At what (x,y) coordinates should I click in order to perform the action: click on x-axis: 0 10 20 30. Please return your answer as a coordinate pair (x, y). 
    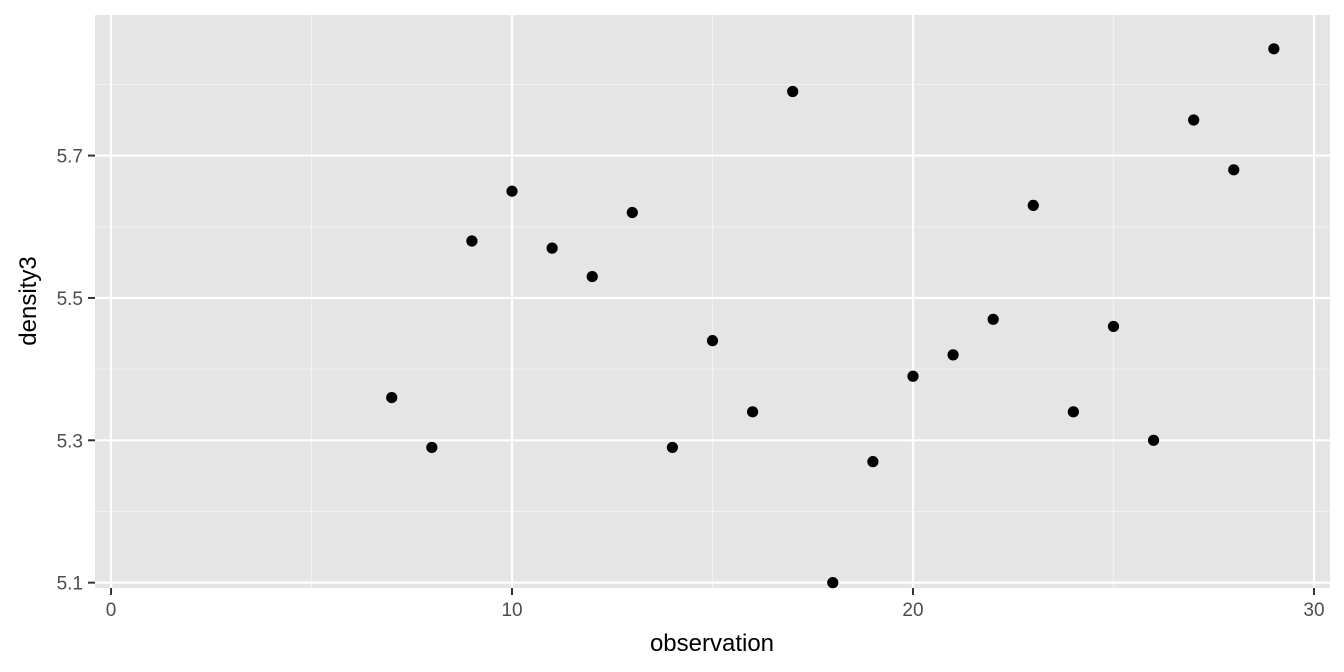
    Looking at the image, I should click on (715, 604).